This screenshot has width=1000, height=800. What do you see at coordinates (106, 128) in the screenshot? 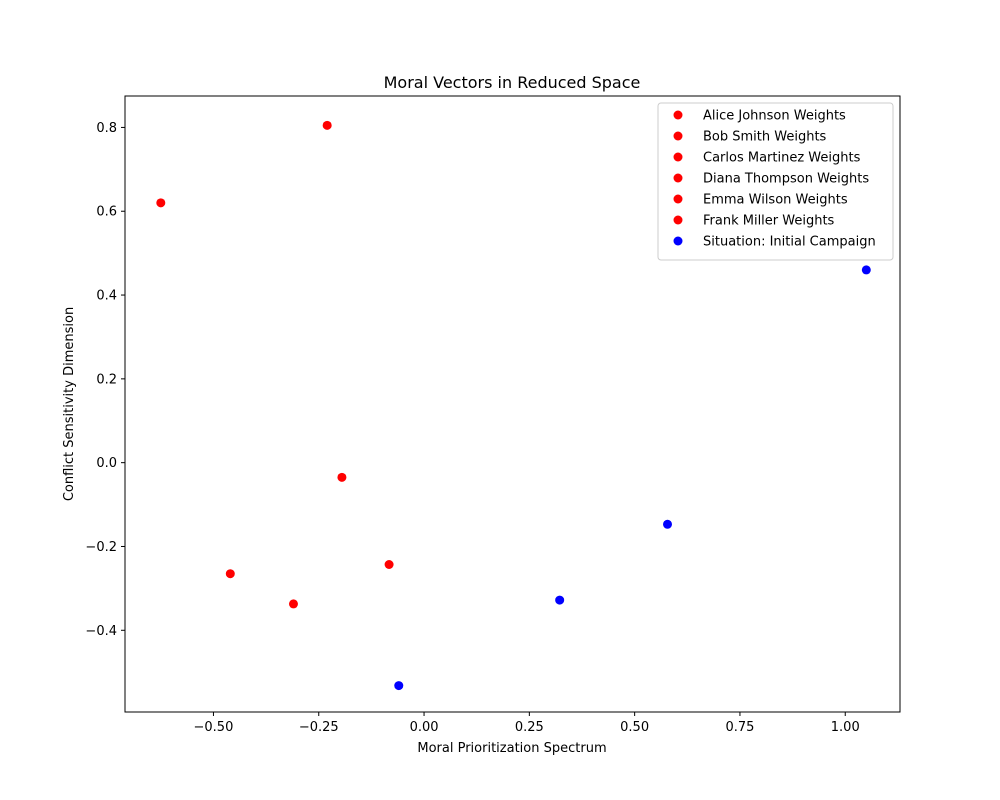
I see `y-tick-label: 0.8` at bounding box center [106, 128].